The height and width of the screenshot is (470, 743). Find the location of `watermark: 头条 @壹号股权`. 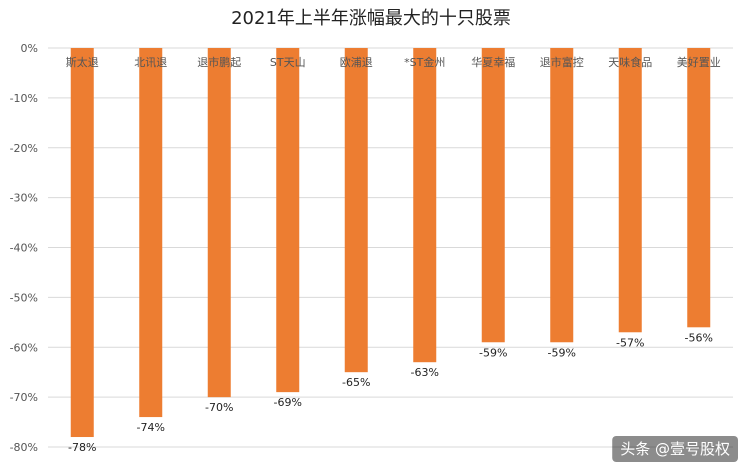

watermark: 头条 @壹号股权 is located at coordinates (675, 449).